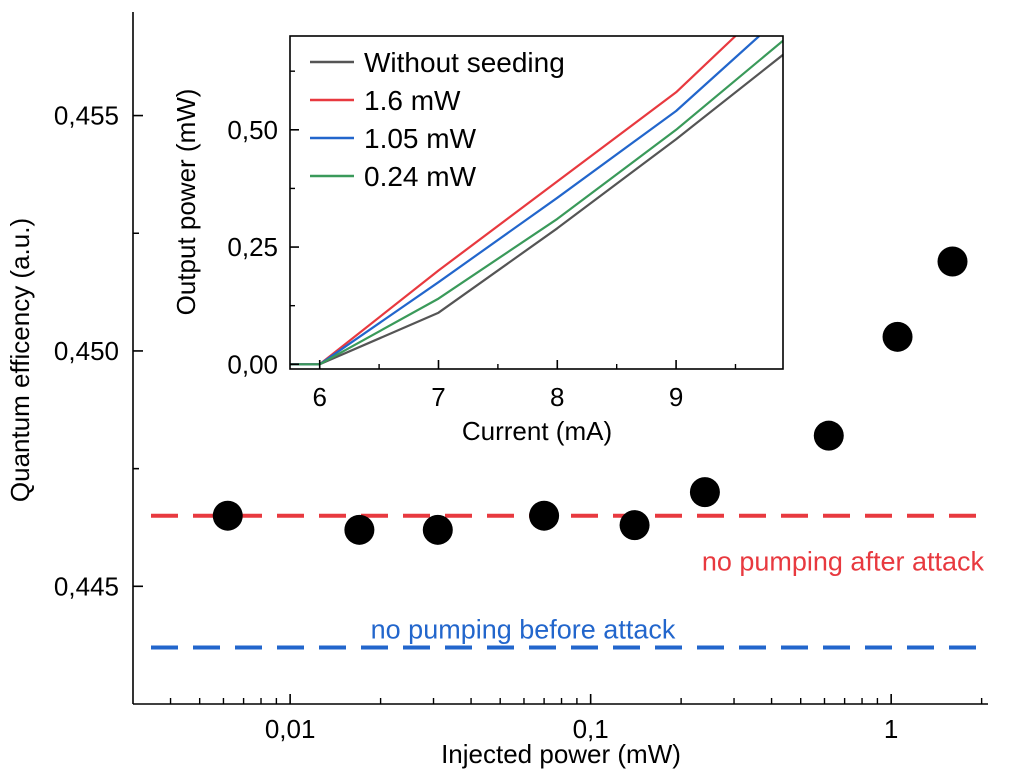 The image size is (1015, 777). Describe the element at coordinates (252, 247) in the screenshot. I see `inset-y-tick-label: 0,25` at that location.